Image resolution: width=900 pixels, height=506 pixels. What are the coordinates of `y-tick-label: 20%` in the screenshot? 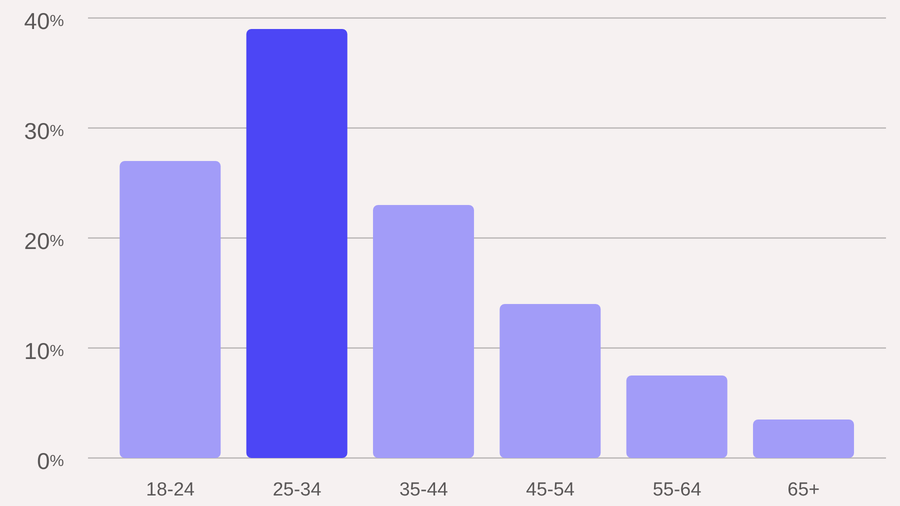 It's located at (44, 241).